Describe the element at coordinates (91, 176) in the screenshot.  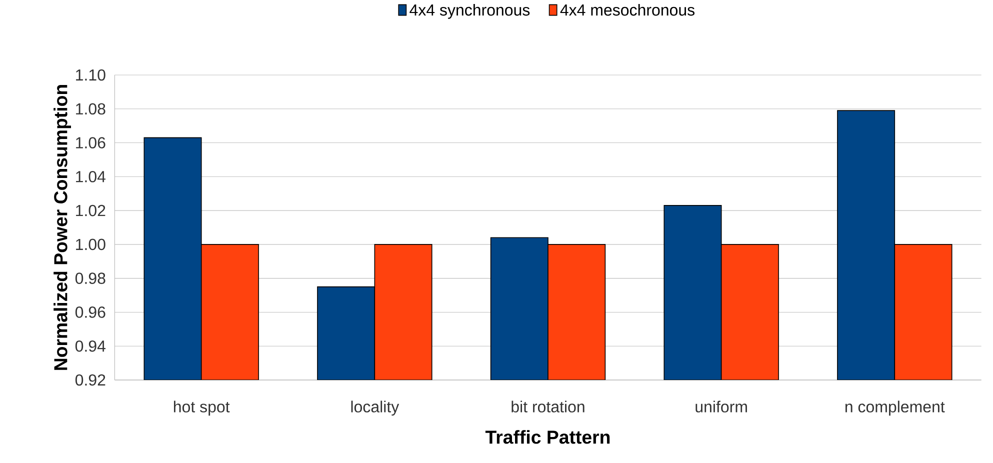
I see `y-tick-label: 1.04` at that location.